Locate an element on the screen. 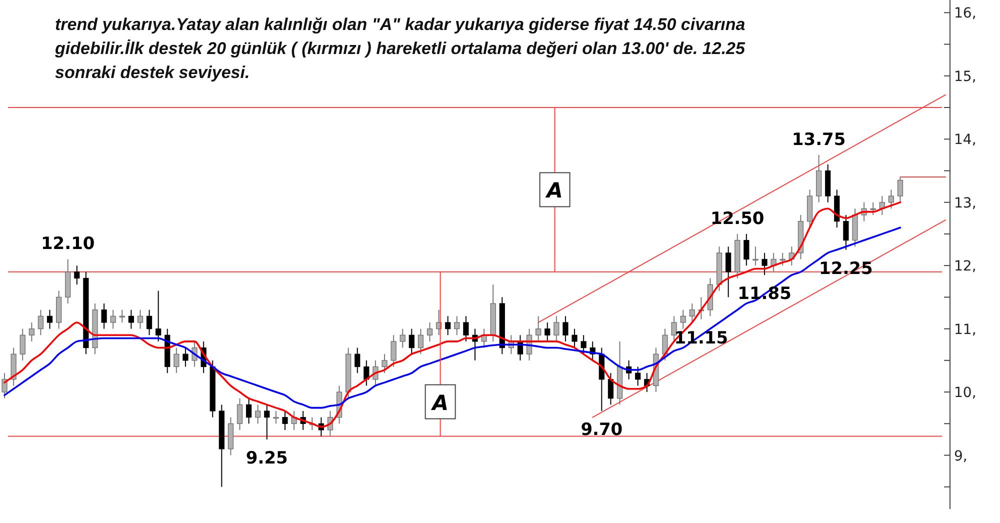 This screenshot has width=1000, height=523. y-tick-label: 9, is located at coordinates (961, 456).